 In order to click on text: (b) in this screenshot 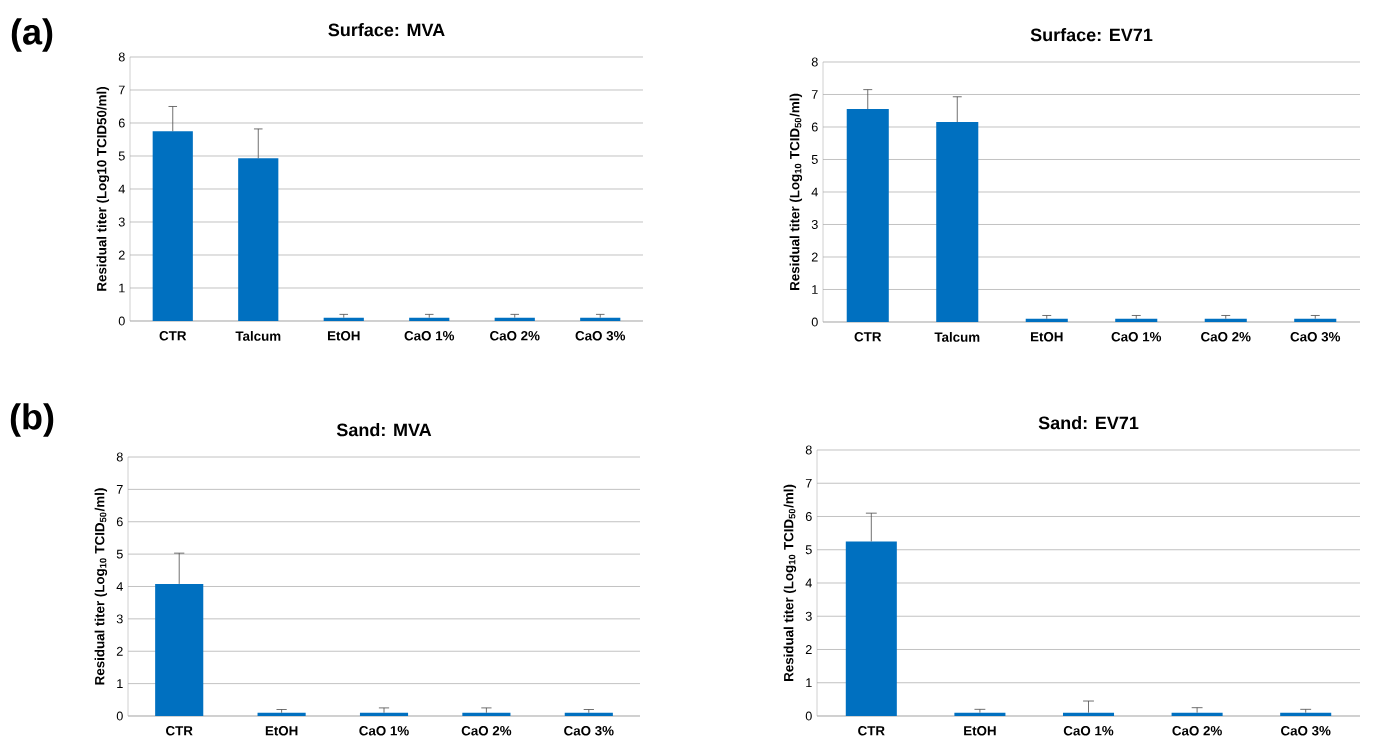, I will do `click(32, 420)`.